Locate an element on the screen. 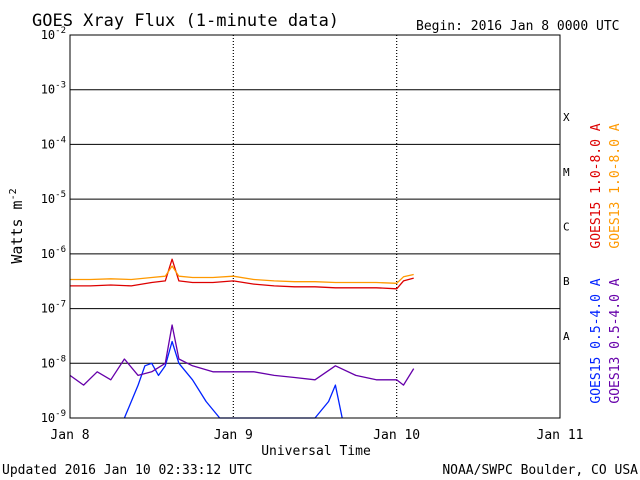 The image size is (640, 480). y-tick-exponent: -4 is located at coordinates (60, 140).